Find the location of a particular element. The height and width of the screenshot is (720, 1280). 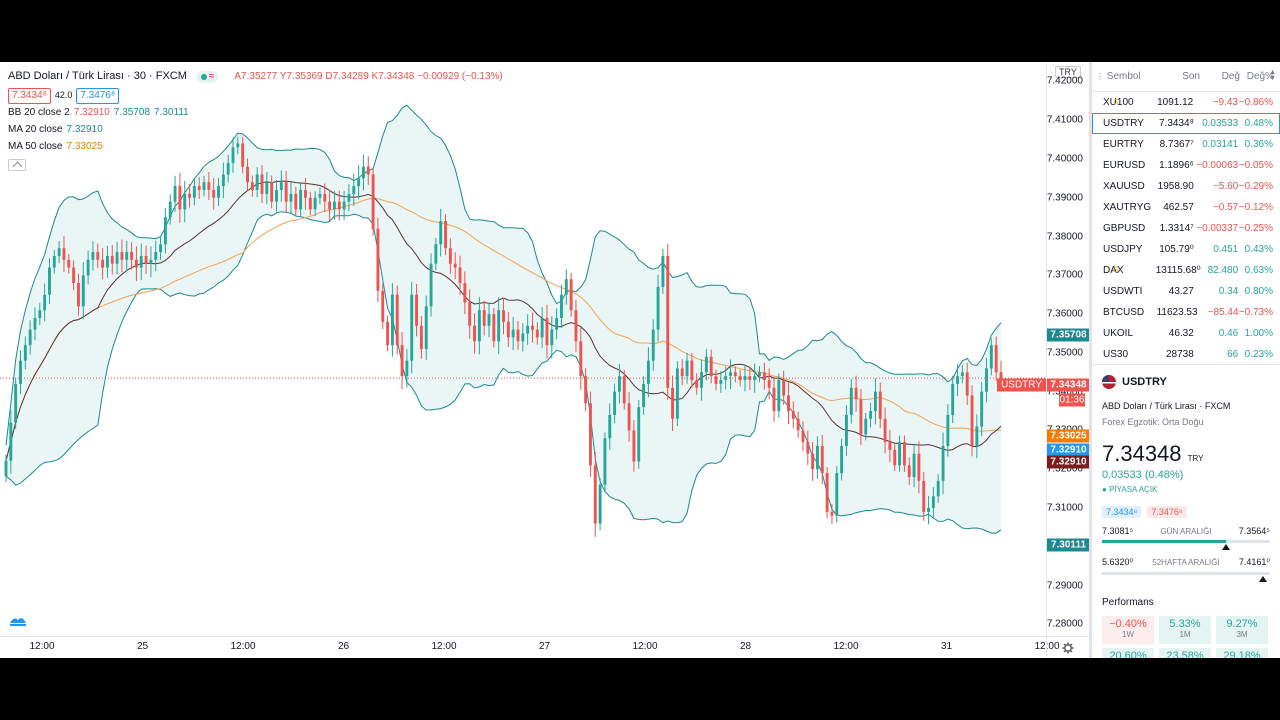

watchlist-symbol: USDTRY is located at coordinates (1123, 123).